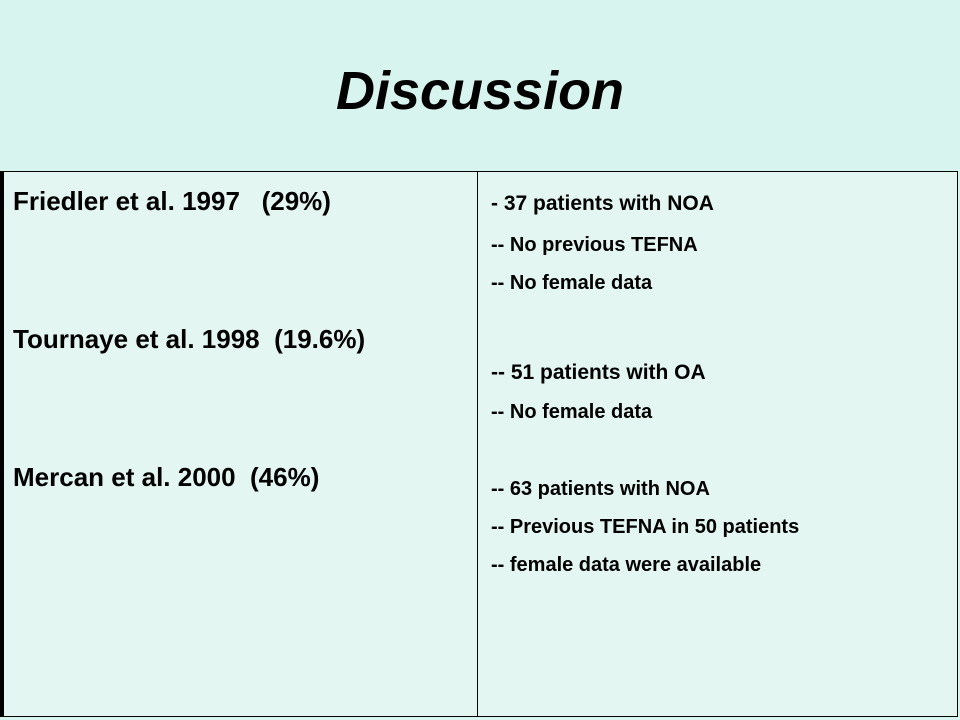  Describe the element at coordinates (645, 527) in the screenshot. I see `detail-line: -- Previous TEFNA in 50 patients` at that location.